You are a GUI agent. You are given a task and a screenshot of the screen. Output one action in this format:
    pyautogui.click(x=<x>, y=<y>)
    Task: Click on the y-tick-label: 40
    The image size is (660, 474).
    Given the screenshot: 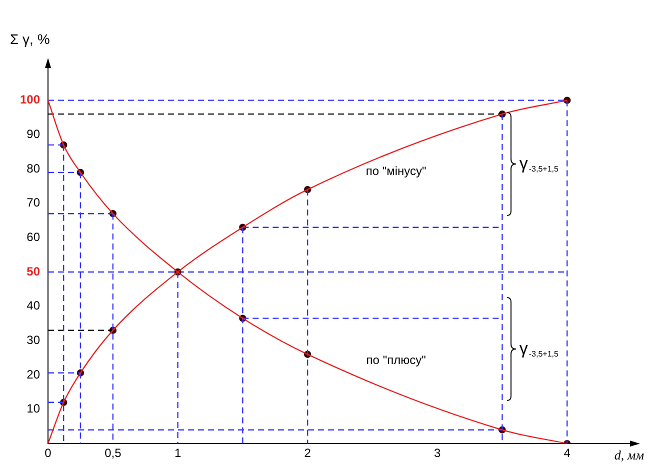 What is the action you would take?
    pyautogui.click(x=33, y=305)
    